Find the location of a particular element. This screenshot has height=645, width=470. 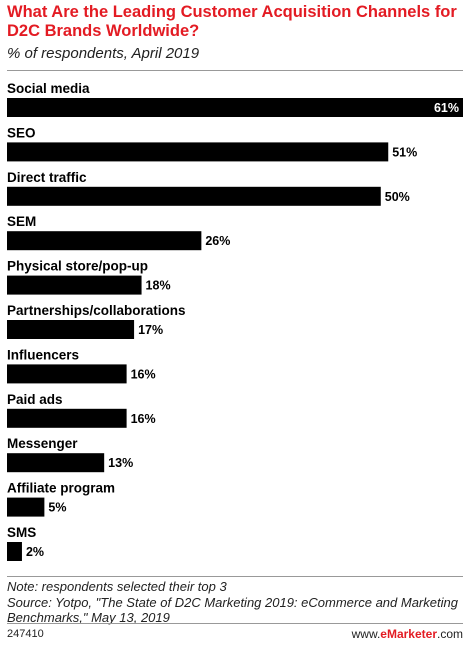

bar-sms is located at coordinates (14, 551).